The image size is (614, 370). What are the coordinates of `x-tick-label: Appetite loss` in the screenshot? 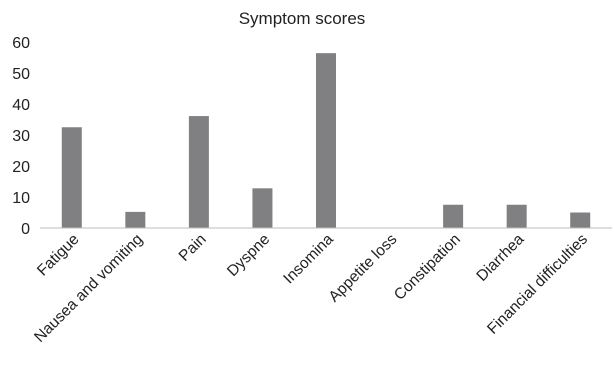 It's located at (363, 268).